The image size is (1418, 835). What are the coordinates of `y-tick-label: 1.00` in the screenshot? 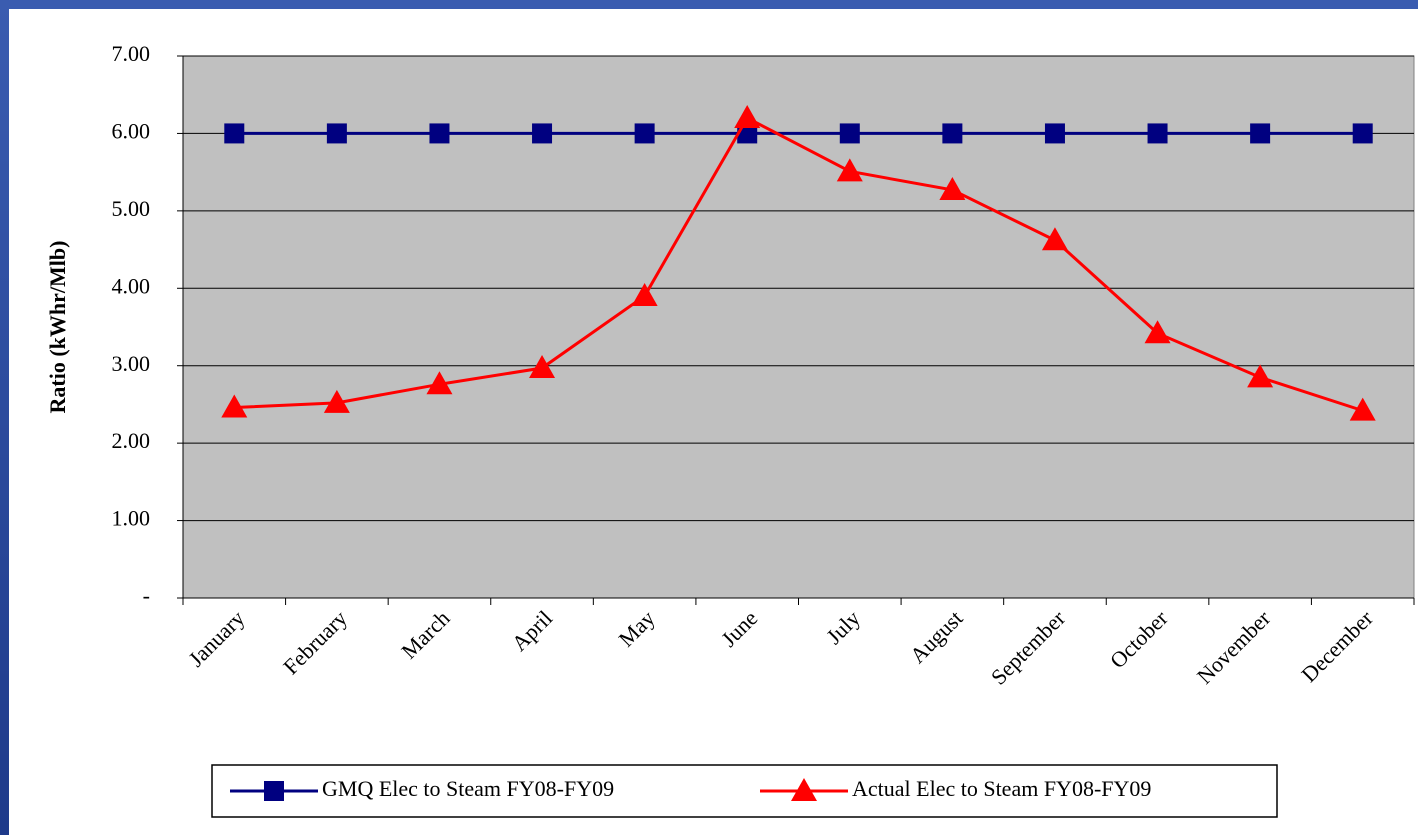 It's located at (131, 518).